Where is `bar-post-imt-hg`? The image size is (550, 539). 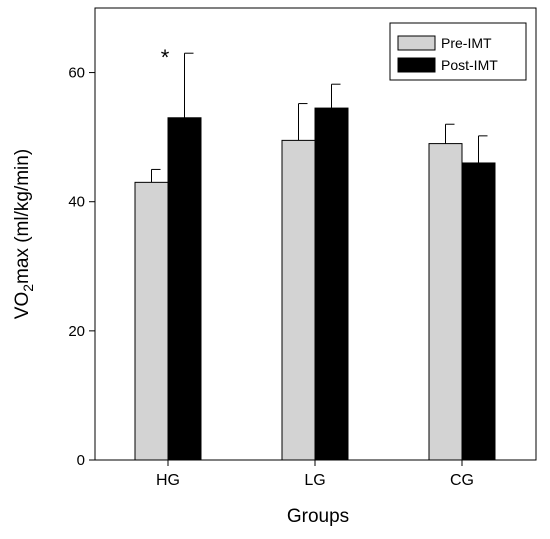 bar-post-imt-hg is located at coordinates (184, 289).